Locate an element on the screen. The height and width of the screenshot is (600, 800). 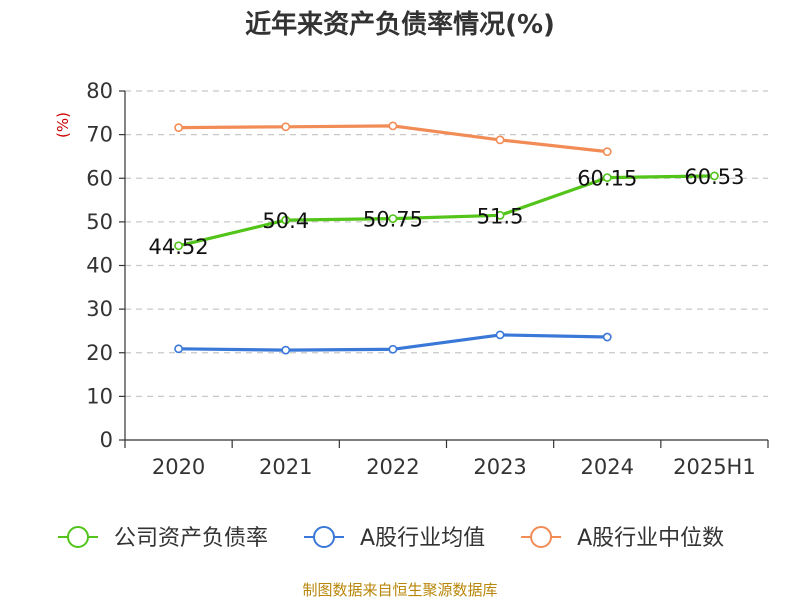
y-tick-label: 50 is located at coordinates (99, 222).